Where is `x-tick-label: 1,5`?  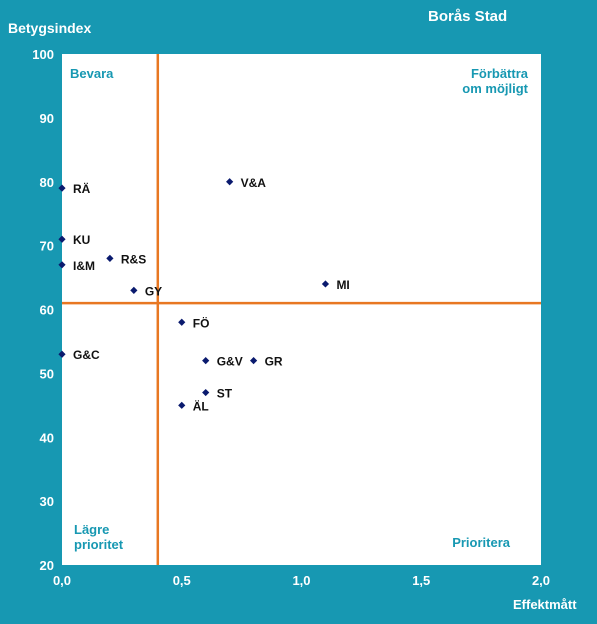 x-tick-label: 1,5 is located at coordinates (421, 580).